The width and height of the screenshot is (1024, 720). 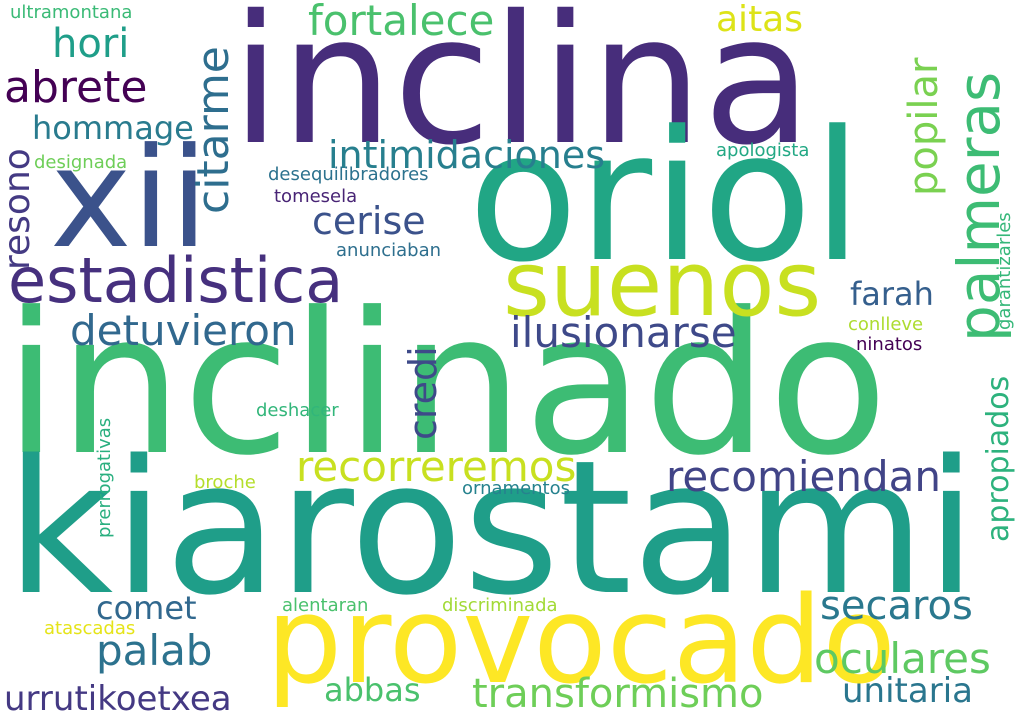 What do you see at coordinates (369, 221) in the screenshot?
I see `word-cerise: cerise` at bounding box center [369, 221].